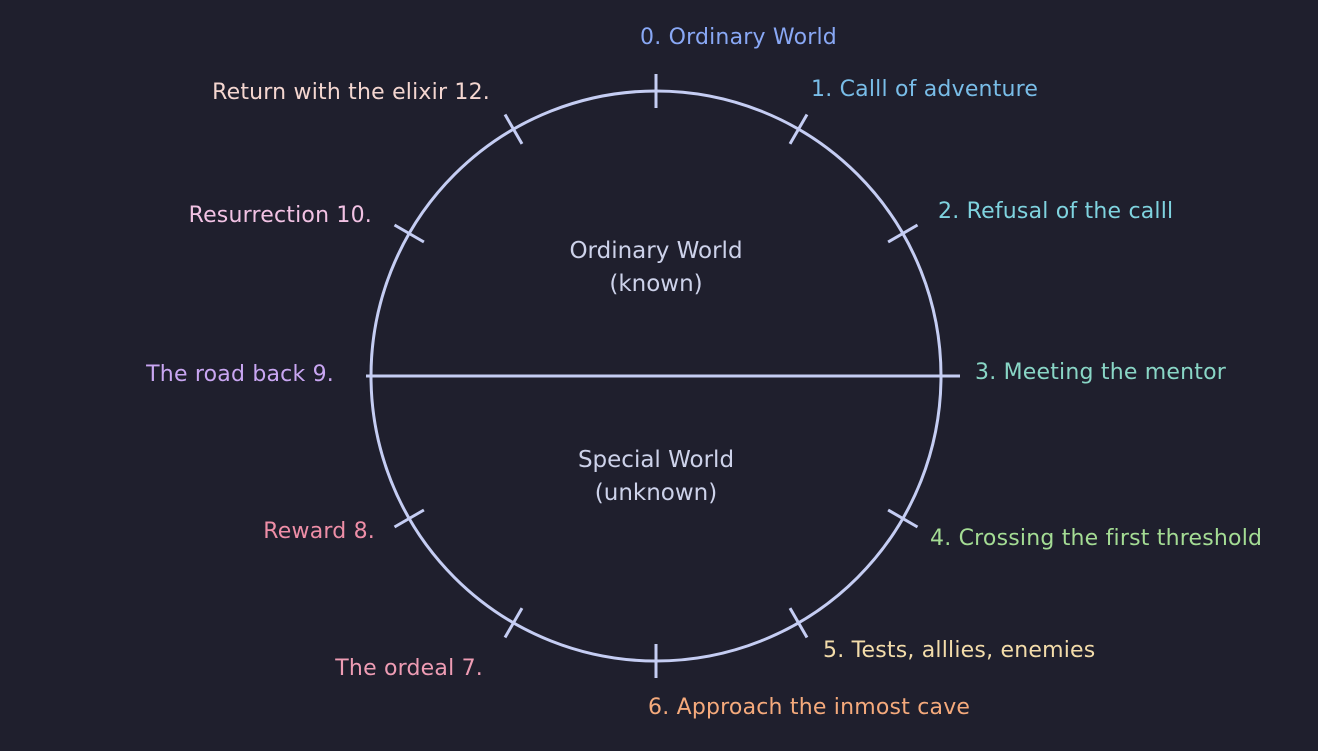  What do you see at coordinates (240, 374) in the screenshot?
I see `stage-9-label: The road back 9.` at bounding box center [240, 374].